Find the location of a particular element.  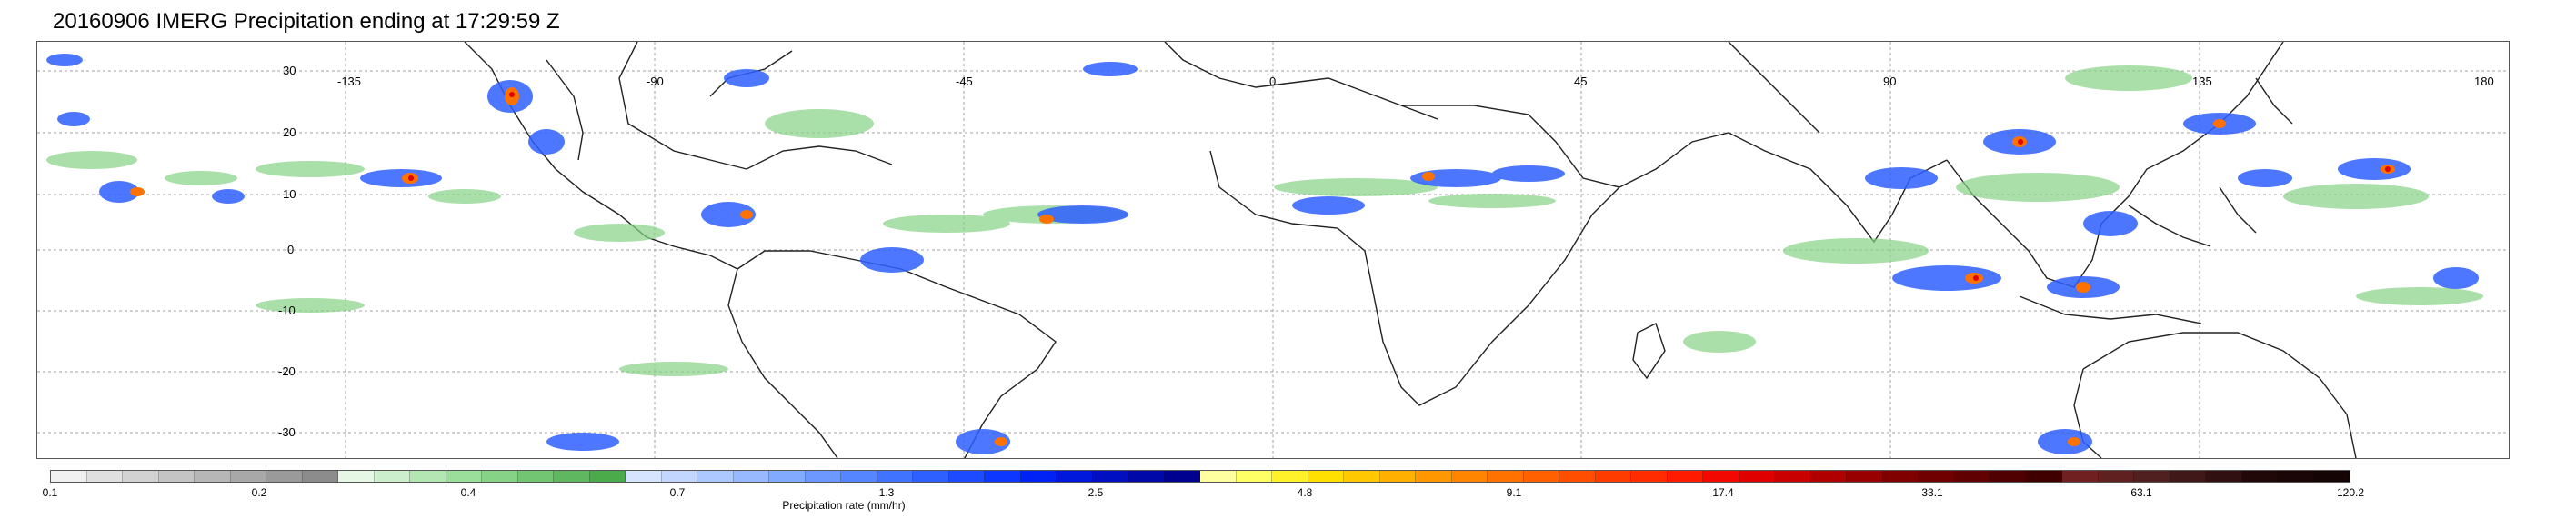

colorbar is located at coordinates (1200, 476).